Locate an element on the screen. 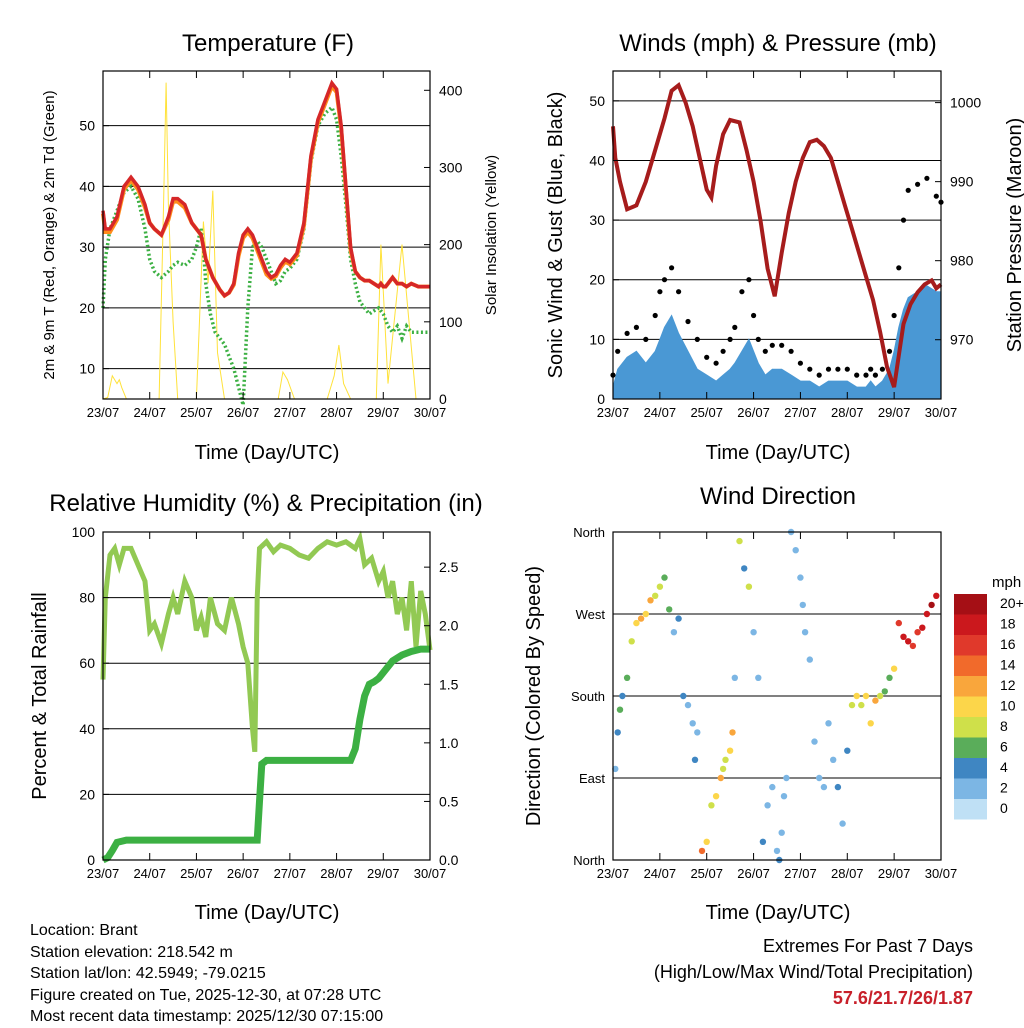 The image size is (1024, 1028). y-tick-label-right: 1000 is located at coordinates (965, 103).